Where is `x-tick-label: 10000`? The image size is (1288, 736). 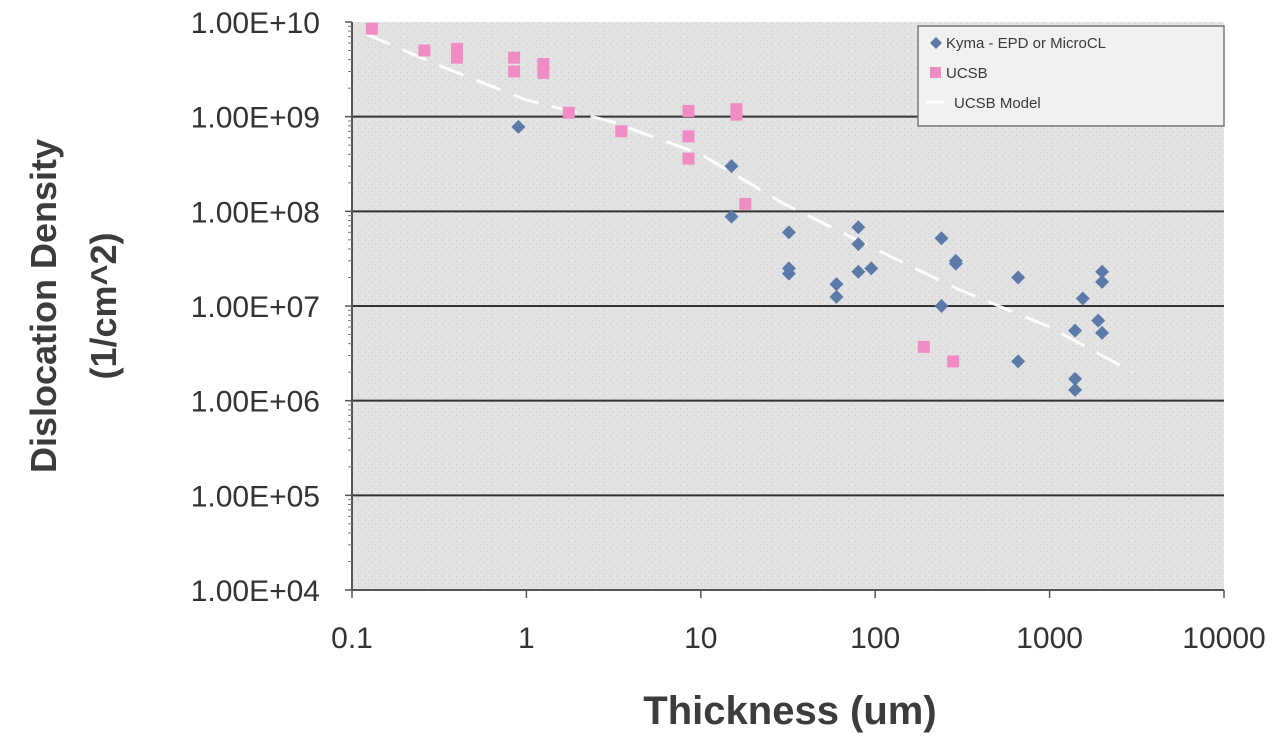
x-tick-label: 10000 is located at coordinates (1223, 638).